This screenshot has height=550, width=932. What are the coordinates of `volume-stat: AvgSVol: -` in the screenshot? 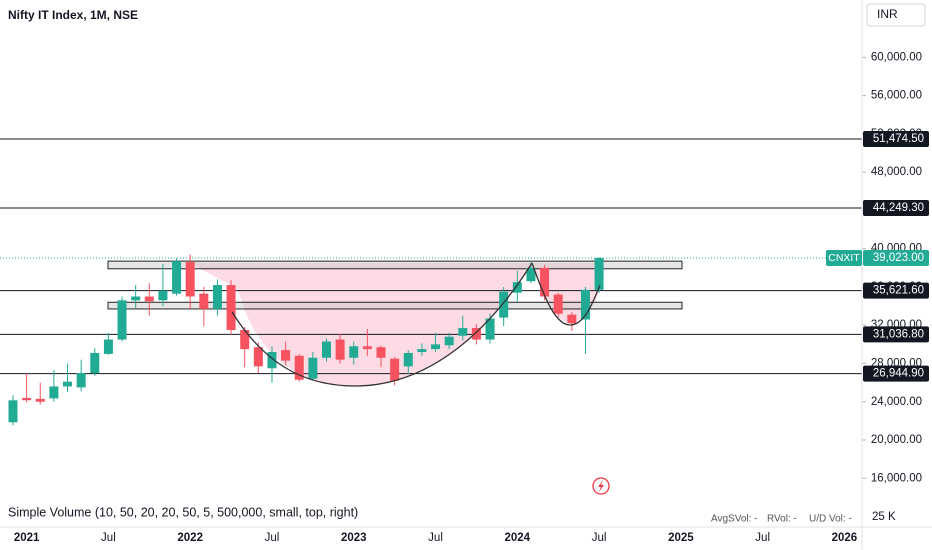 It's located at (734, 519).